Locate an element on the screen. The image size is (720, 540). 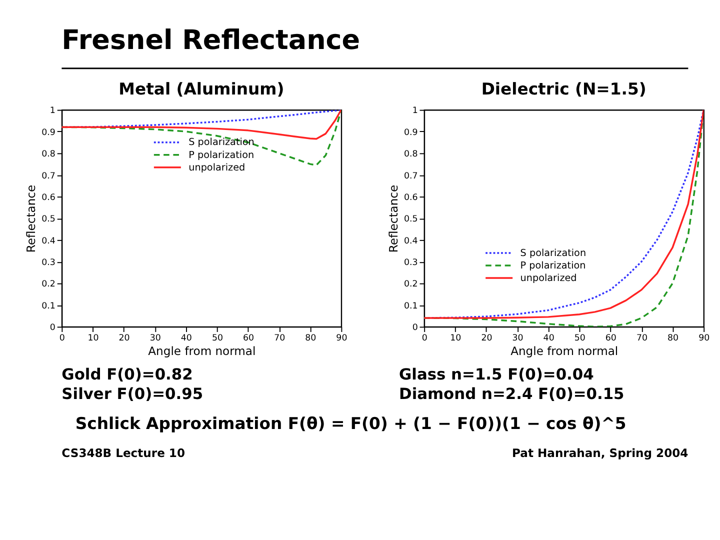
chart-title: Dielectric (N=1.5) is located at coordinates (563, 88).